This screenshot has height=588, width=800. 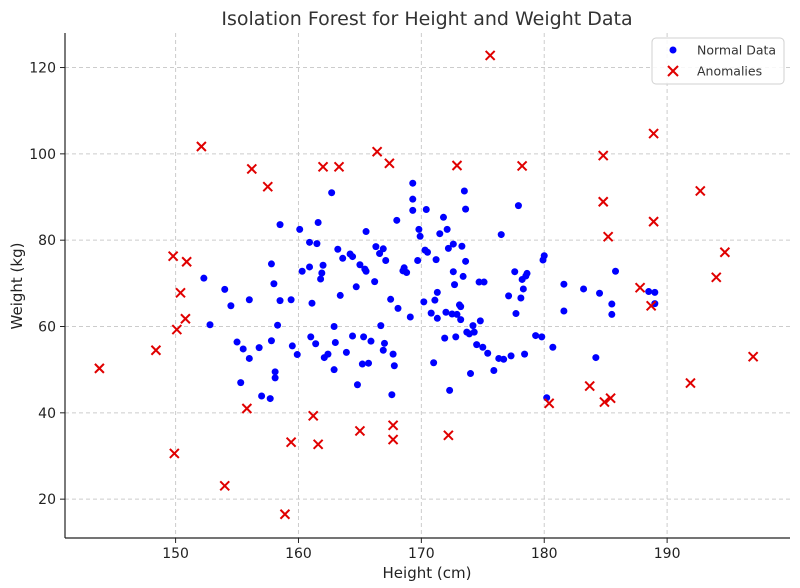 I want to click on legend-anomaly-marker, so click(x=673, y=71).